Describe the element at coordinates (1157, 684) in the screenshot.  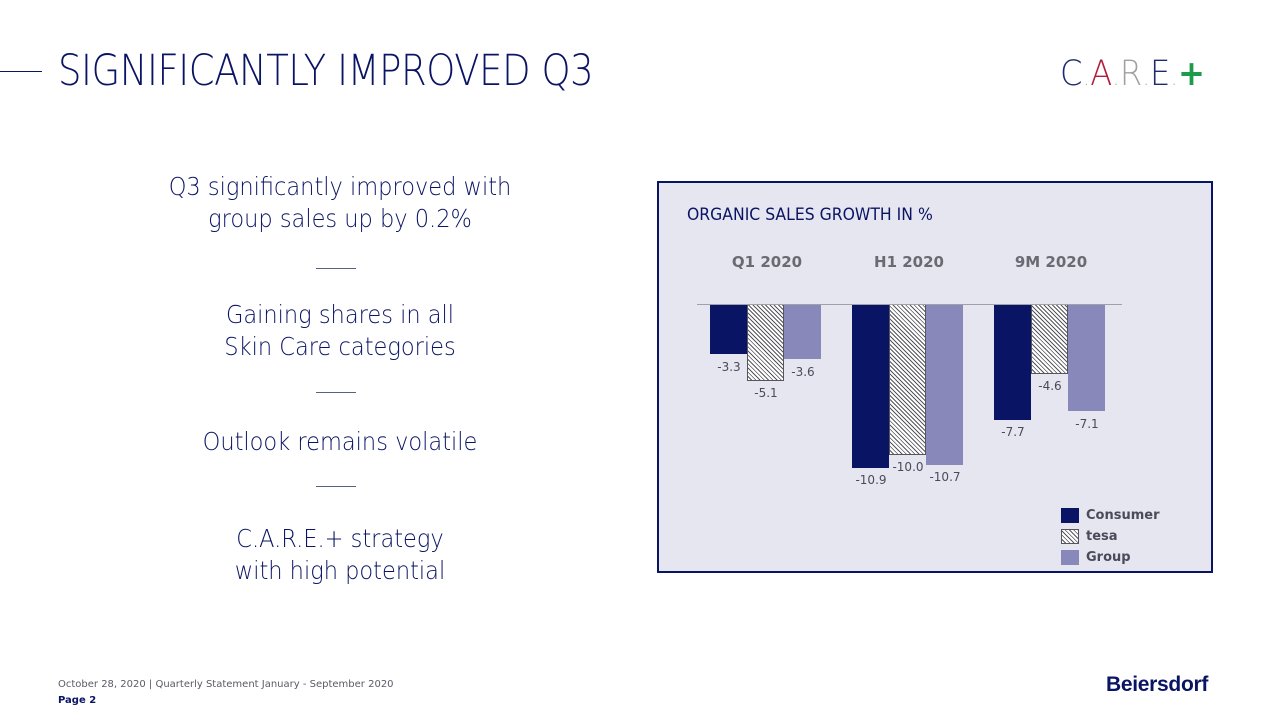
I see `beiersdorf-logo: Beiersdorf` at that location.